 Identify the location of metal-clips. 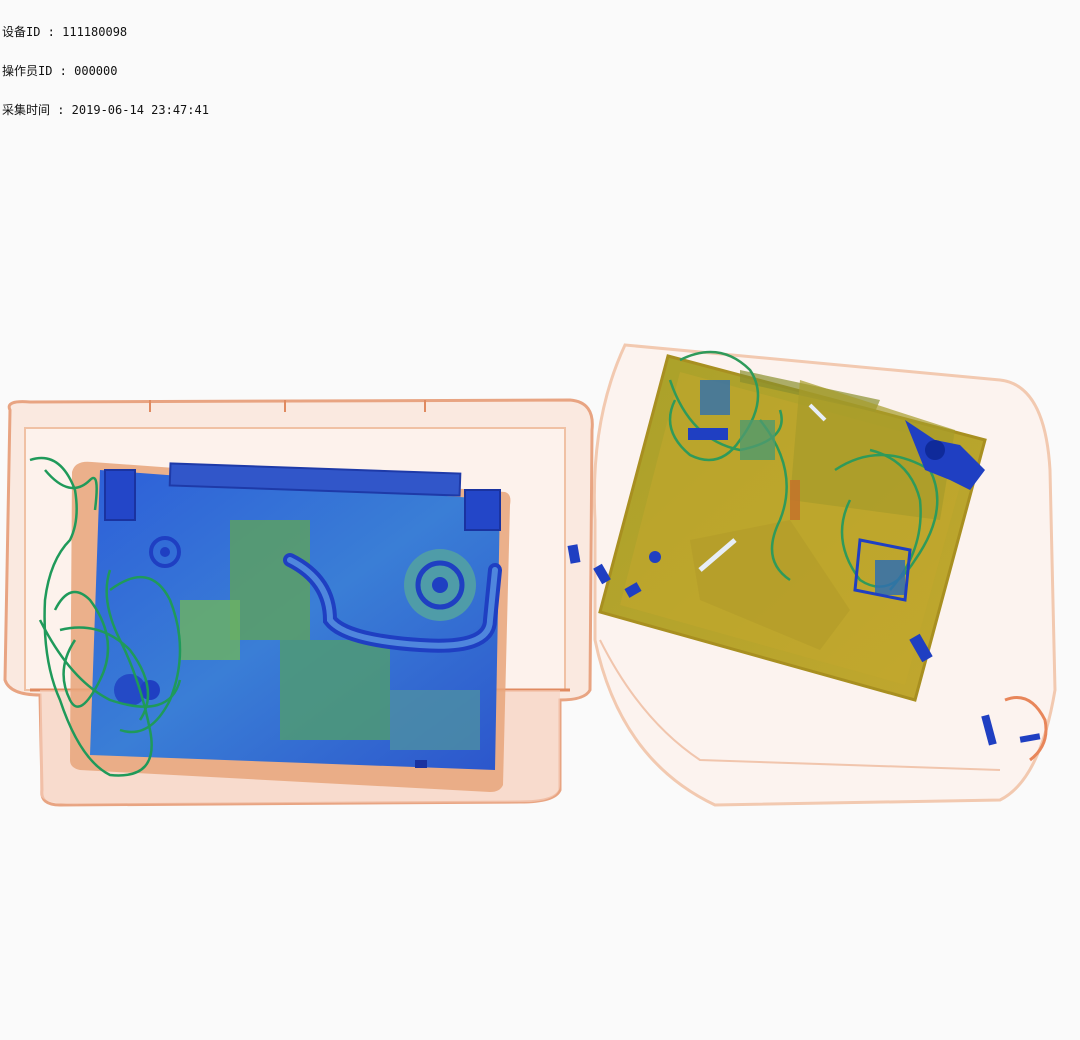
(804, 645).